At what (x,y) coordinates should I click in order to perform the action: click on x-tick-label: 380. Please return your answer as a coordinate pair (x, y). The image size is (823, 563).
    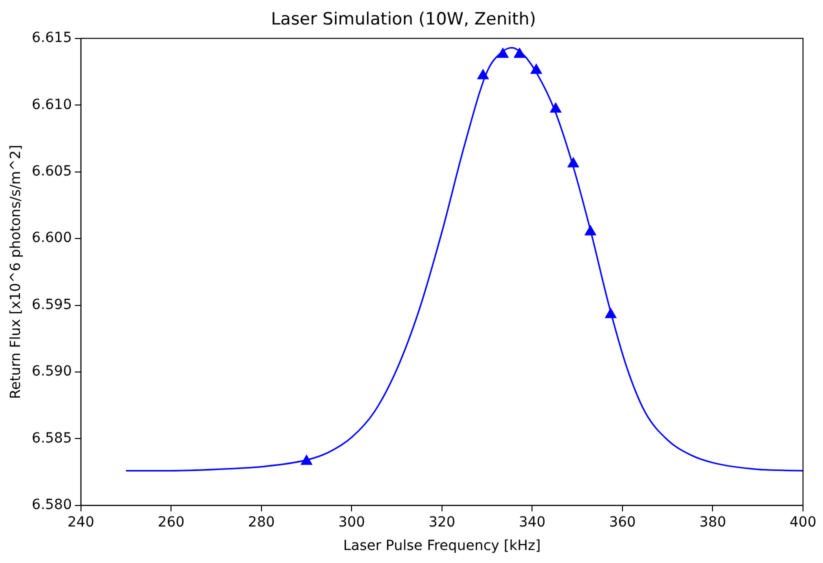
    Looking at the image, I should click on (712, 522).